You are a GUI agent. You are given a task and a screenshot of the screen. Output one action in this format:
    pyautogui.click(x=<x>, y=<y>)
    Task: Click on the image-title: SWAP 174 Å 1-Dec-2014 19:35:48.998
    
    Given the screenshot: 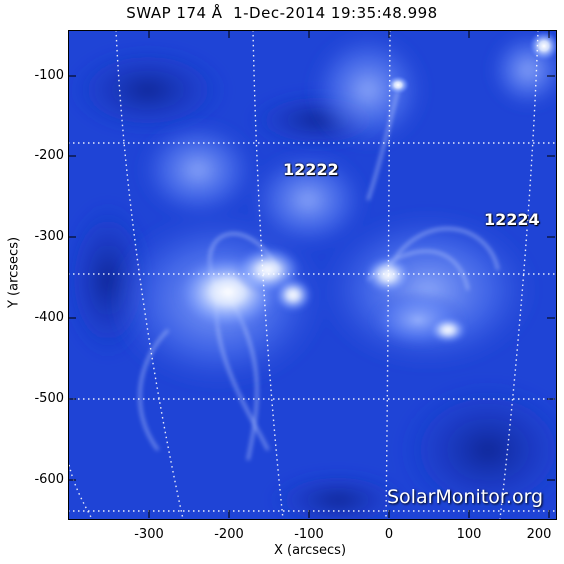 What is the action you would take?
    pyautogui.click(x=282, y=13)
    